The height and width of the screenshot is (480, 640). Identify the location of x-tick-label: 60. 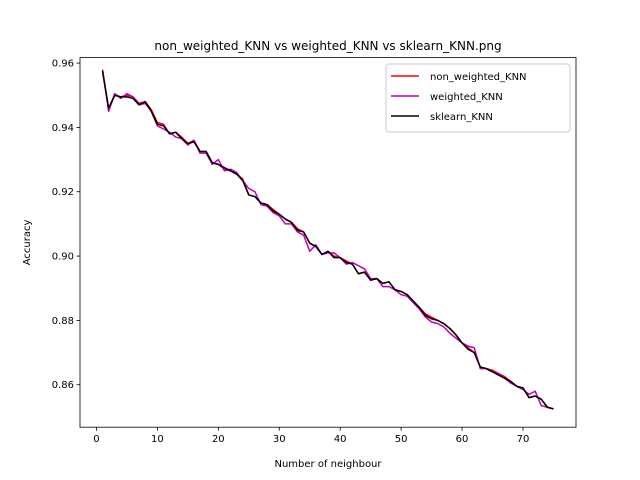
(462, 439).